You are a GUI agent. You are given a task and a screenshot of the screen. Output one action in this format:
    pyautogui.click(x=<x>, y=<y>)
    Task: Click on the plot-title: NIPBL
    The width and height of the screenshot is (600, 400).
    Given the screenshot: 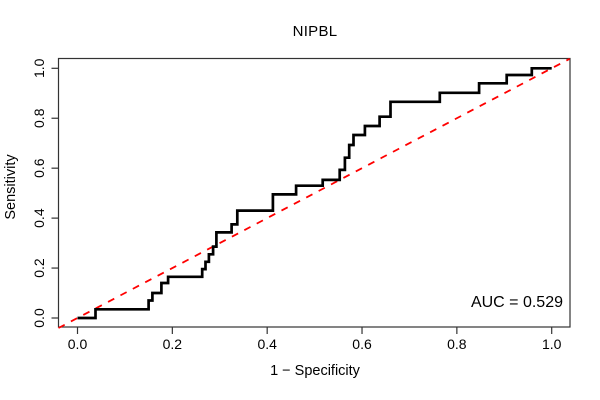 What is the action you would take?
    pyautogui.click(x=315, y=31)
    